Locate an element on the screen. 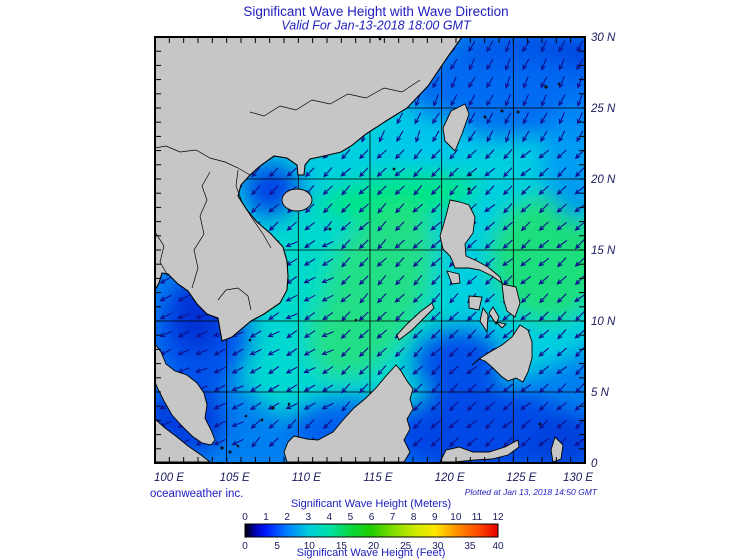 The image size is (755, 560). colorbar-meters-tick: 6 is located at coordinates (372, 517).